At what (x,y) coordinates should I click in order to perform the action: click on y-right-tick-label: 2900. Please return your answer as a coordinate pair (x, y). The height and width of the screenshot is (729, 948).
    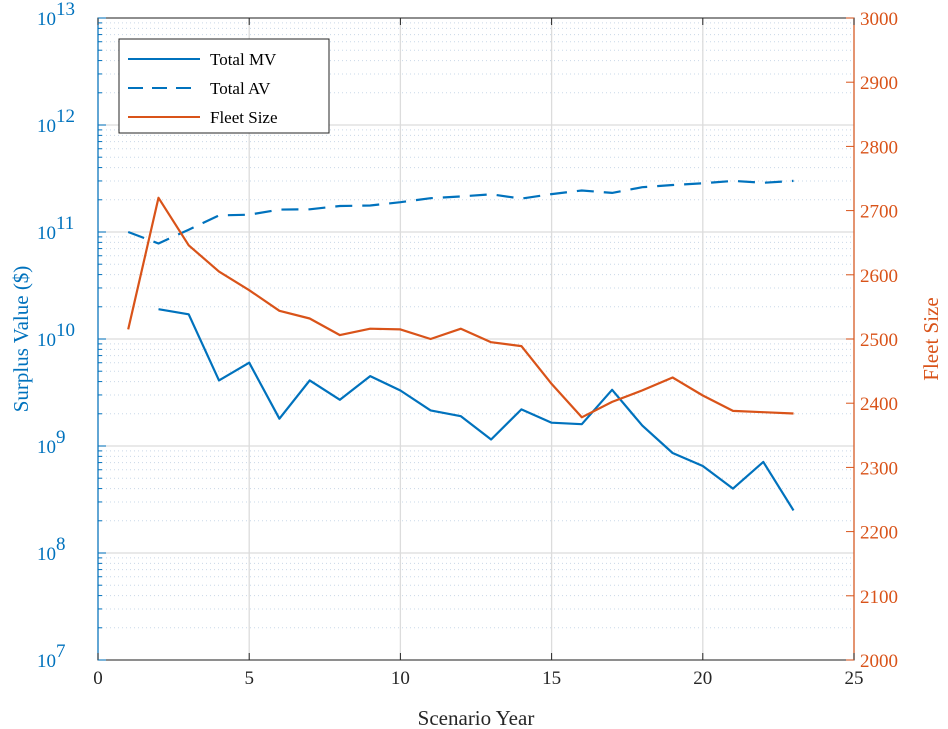
    Looking at the image, I should click on (879, 83).